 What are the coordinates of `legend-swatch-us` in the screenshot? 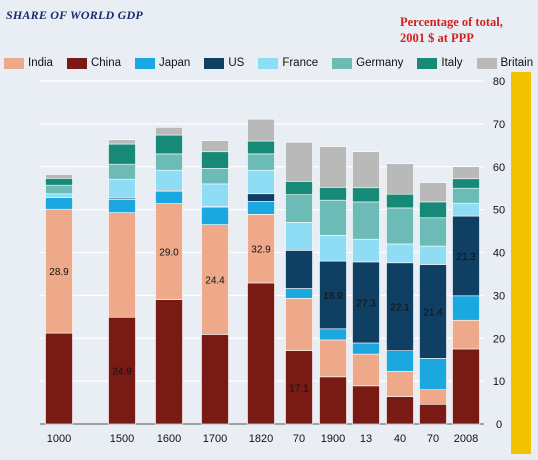 It's located at (214, 63).